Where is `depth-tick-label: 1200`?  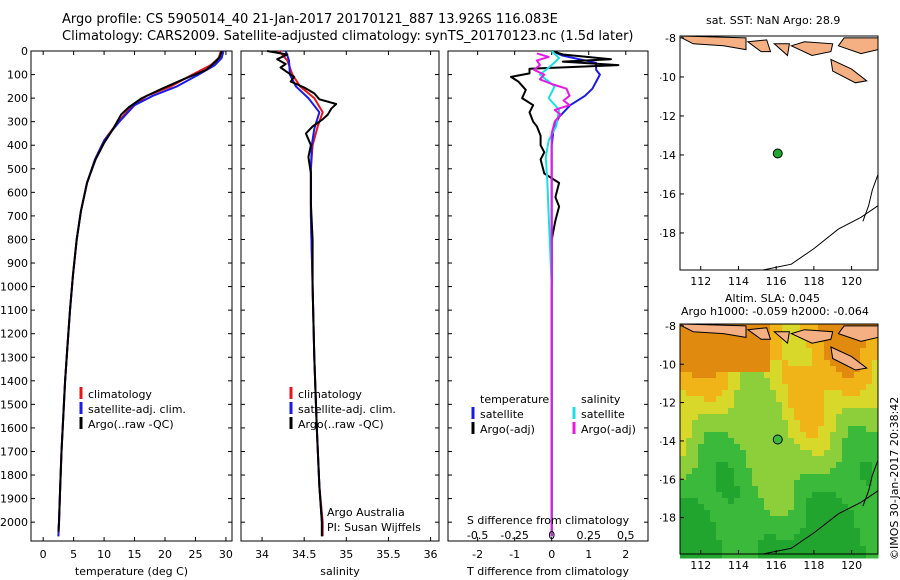
depth-tick-label: 1200 is located at coordinates (14, 334).